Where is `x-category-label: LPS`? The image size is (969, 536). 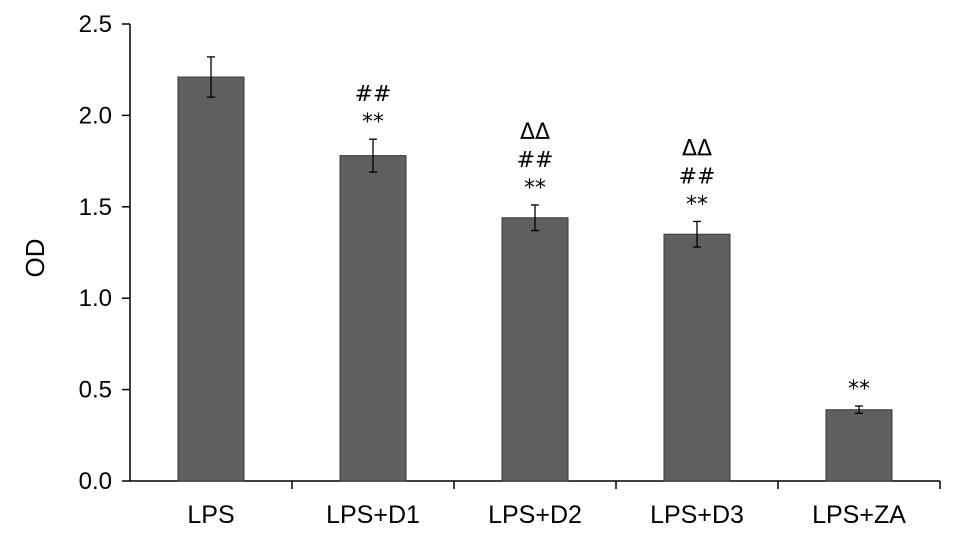 x-category-label: LPS is located at coordinates (210, 515).